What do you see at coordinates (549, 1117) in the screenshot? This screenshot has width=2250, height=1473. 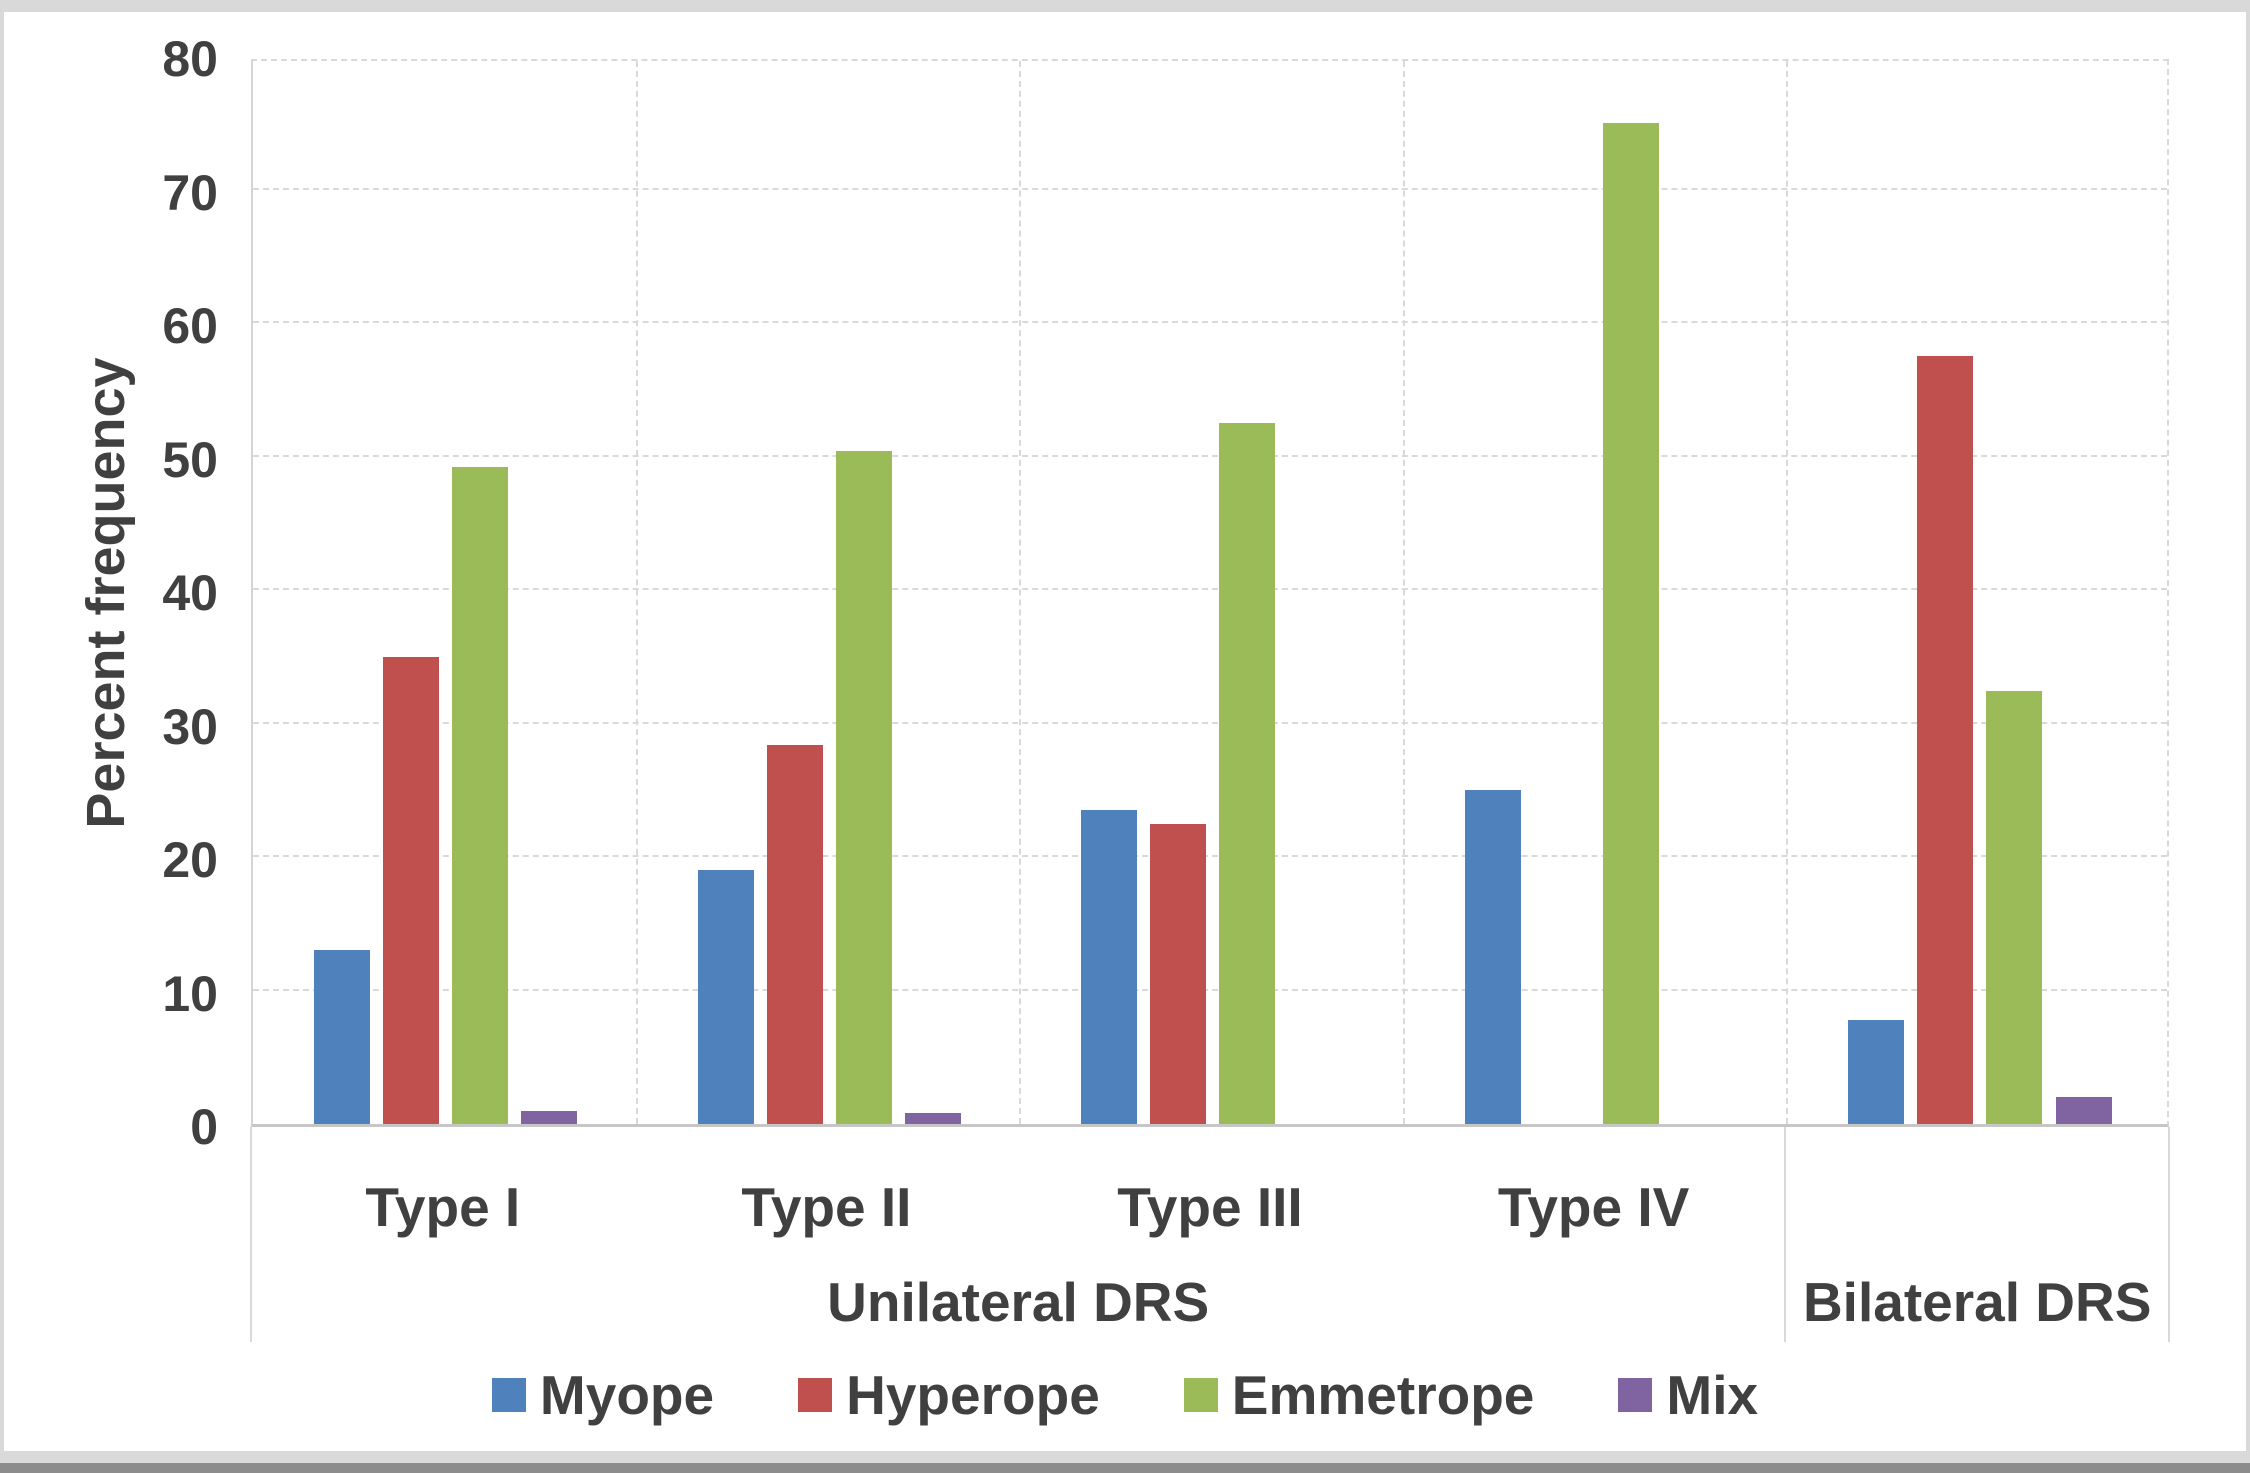 I see `bar-mix-type-i` at bounding box center [549, 1117].